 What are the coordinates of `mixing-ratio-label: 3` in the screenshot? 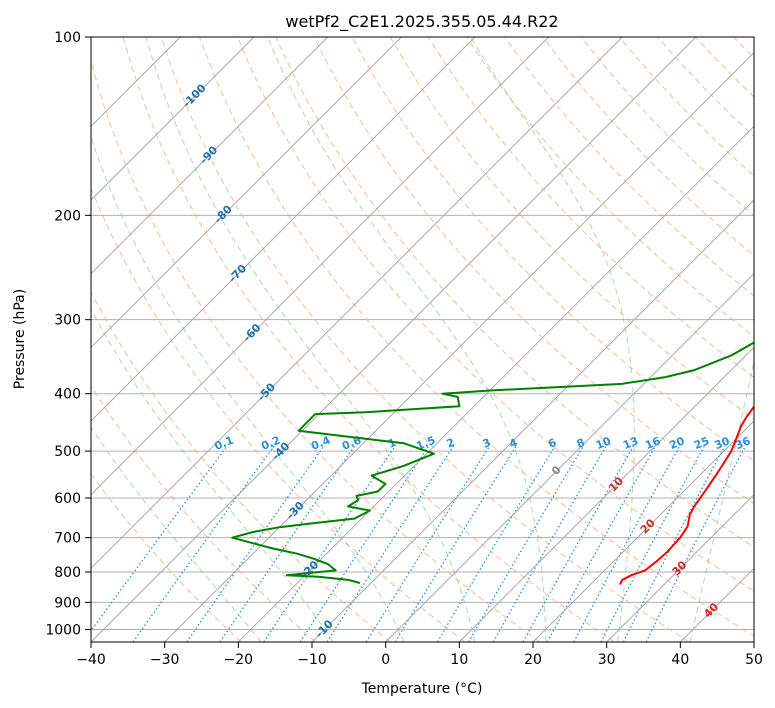 It's located at (487, 443).